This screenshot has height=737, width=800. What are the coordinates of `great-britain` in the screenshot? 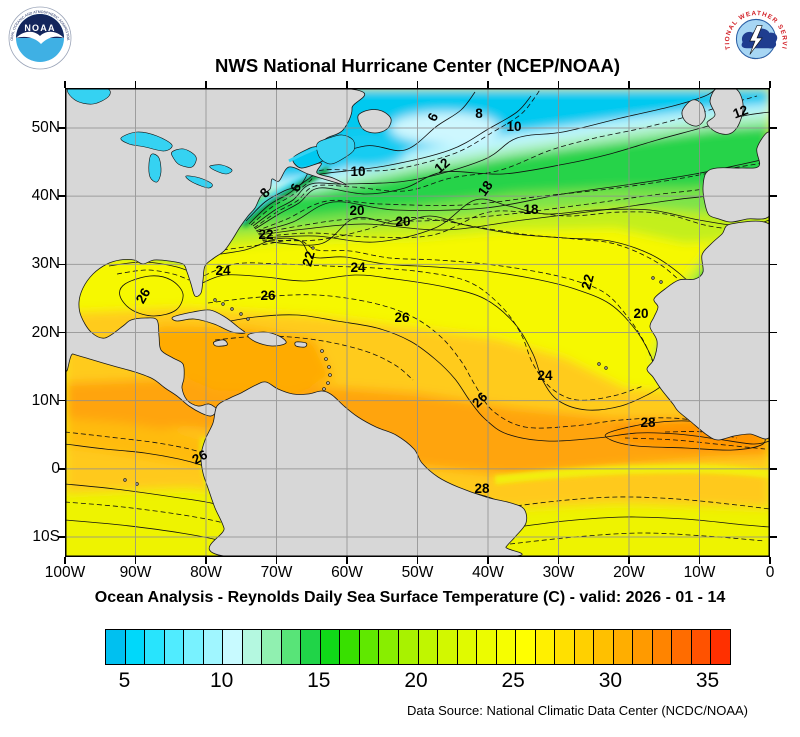 It's located at (725, 111).